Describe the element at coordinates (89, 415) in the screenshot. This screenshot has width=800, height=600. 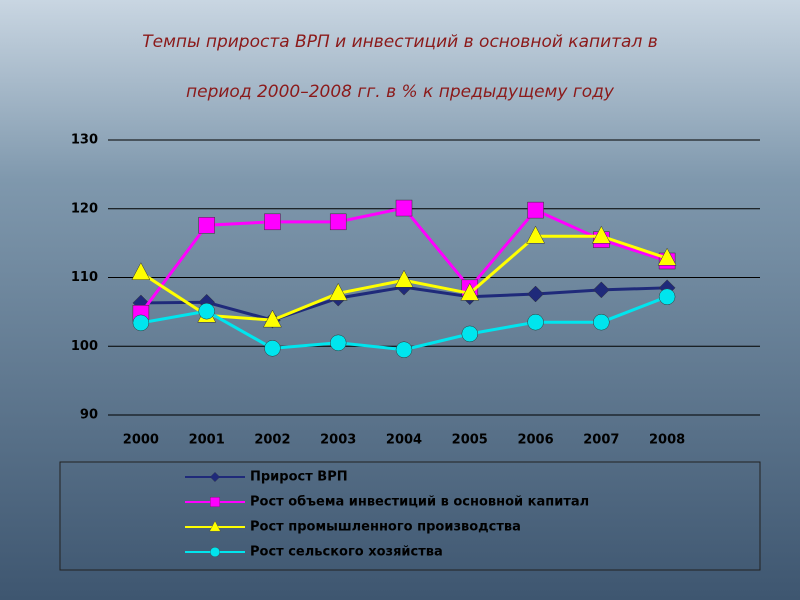
I see `y-tick-label: 90` at that location.